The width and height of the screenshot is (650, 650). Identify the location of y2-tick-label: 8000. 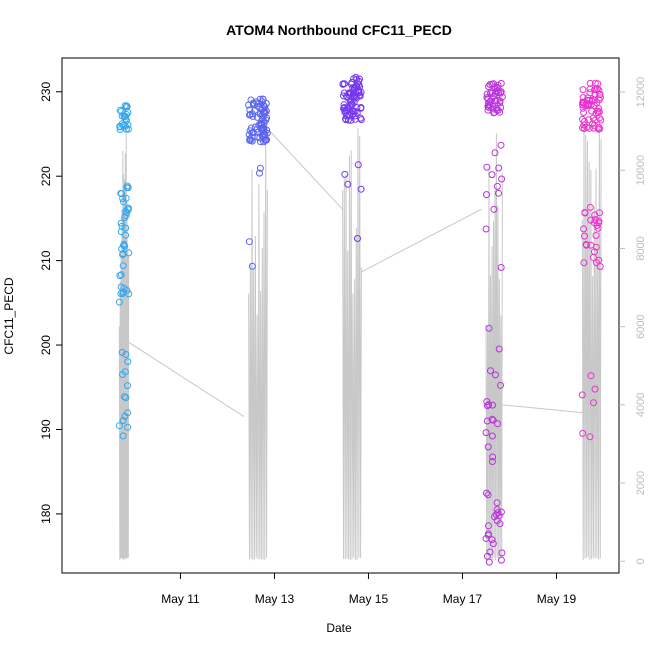
(641, 248).